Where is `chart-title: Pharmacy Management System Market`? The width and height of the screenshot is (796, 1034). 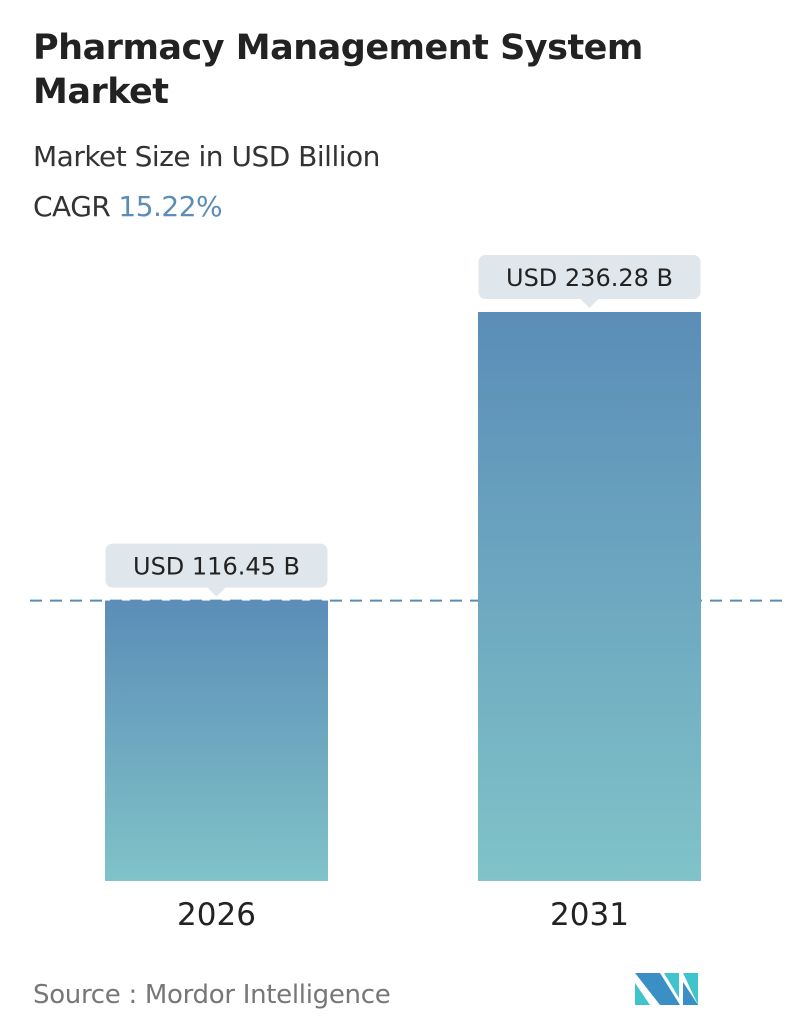
chart-title: Pharmacy Management System Market is located at coordinates (338, 70).